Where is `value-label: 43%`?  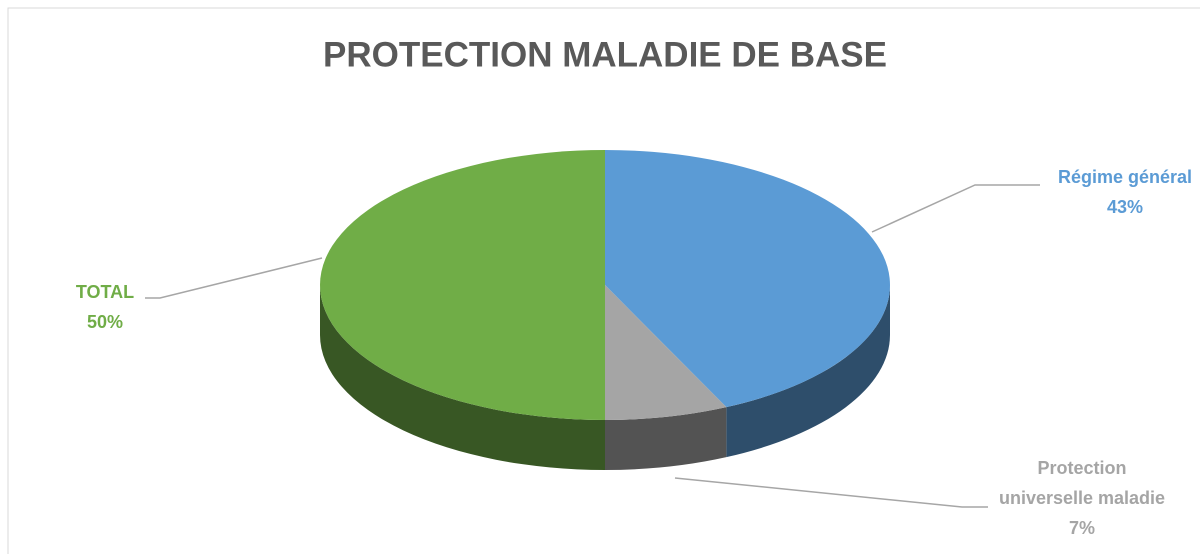 value-label: 43% is located at coordinates (1125, 207).